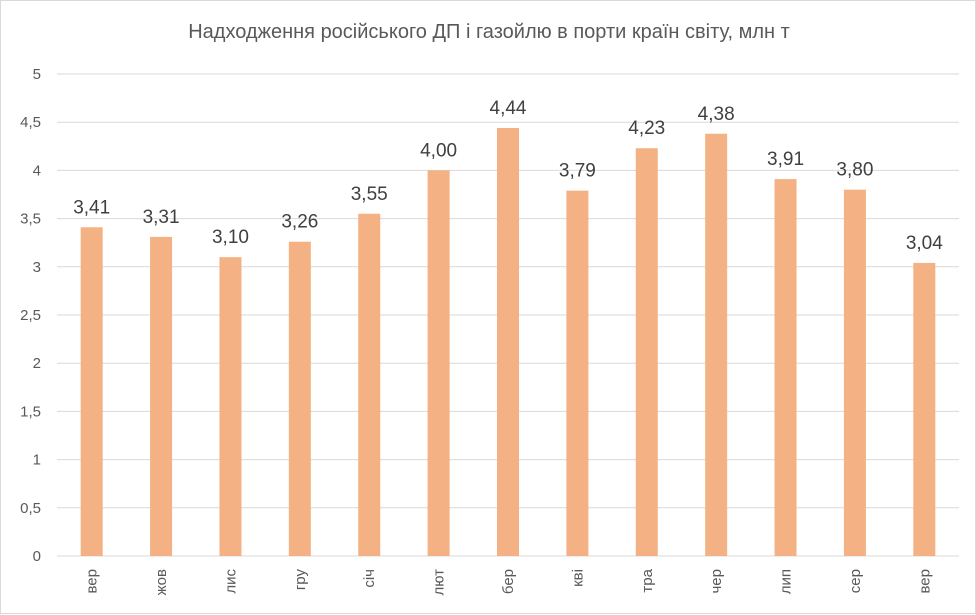 The height and width of the screenshot is (615, 976). Describe the element at coordinates (91, 207) in the screenshot. I see `data-label: 3,41` at that location.